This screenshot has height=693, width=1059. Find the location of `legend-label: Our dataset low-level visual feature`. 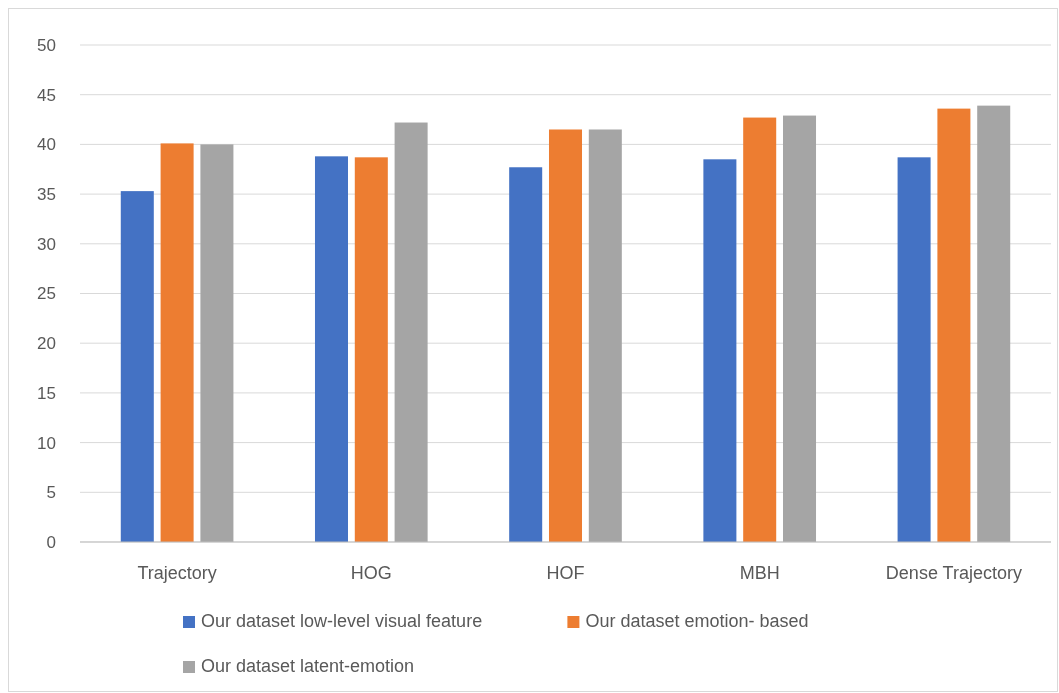

legend-label: Our dataset low-level visual feature is located at coordinates (342, 621).